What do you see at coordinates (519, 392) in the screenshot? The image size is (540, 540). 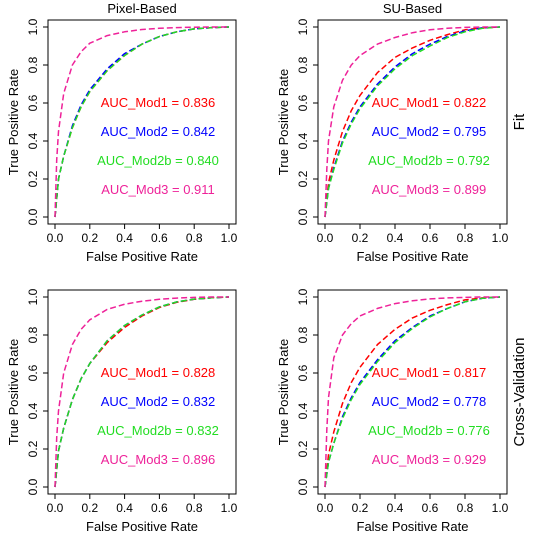 I see `row-label: Cross-Validation` at bounding box center [519, 392].